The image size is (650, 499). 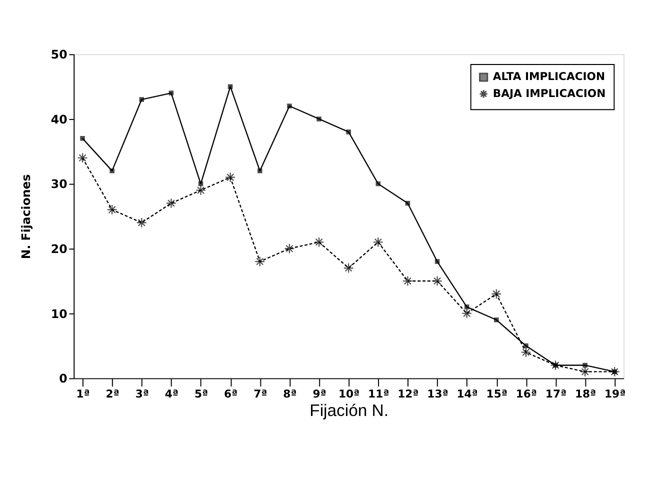 I want to click on x-tick-label: 18ª, so click(x=585, y=393).